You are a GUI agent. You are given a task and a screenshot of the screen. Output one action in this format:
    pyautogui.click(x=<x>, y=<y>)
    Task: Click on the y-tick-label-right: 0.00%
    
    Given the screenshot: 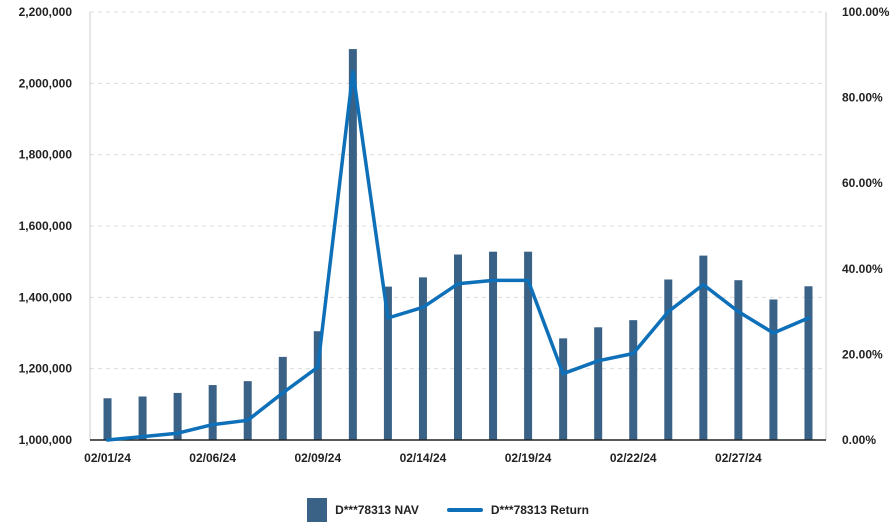 What is the action you would take?
    pyautogui.click(x=859, y=440)
    